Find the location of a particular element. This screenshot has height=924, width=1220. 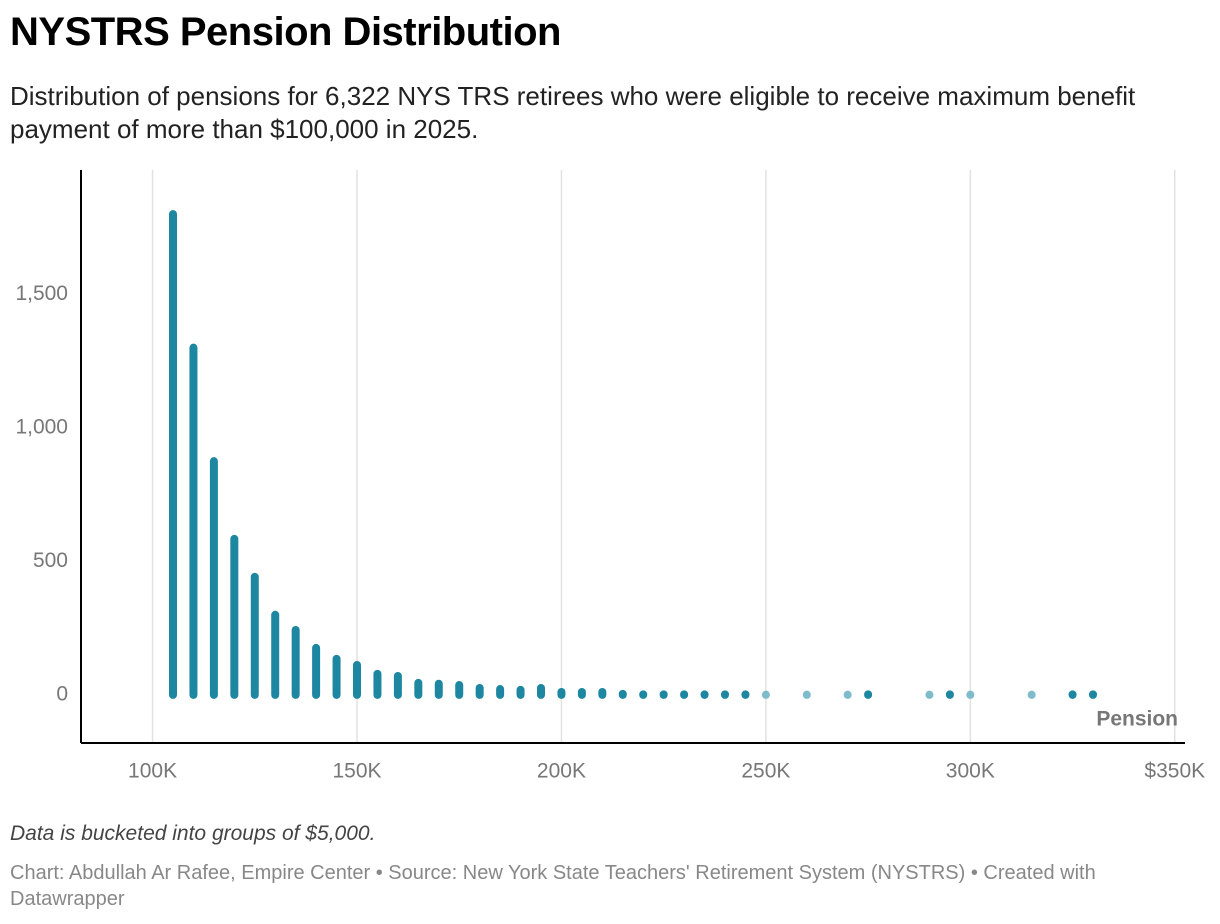

x-tick-label: 200K is located at coordinates (561, 771).